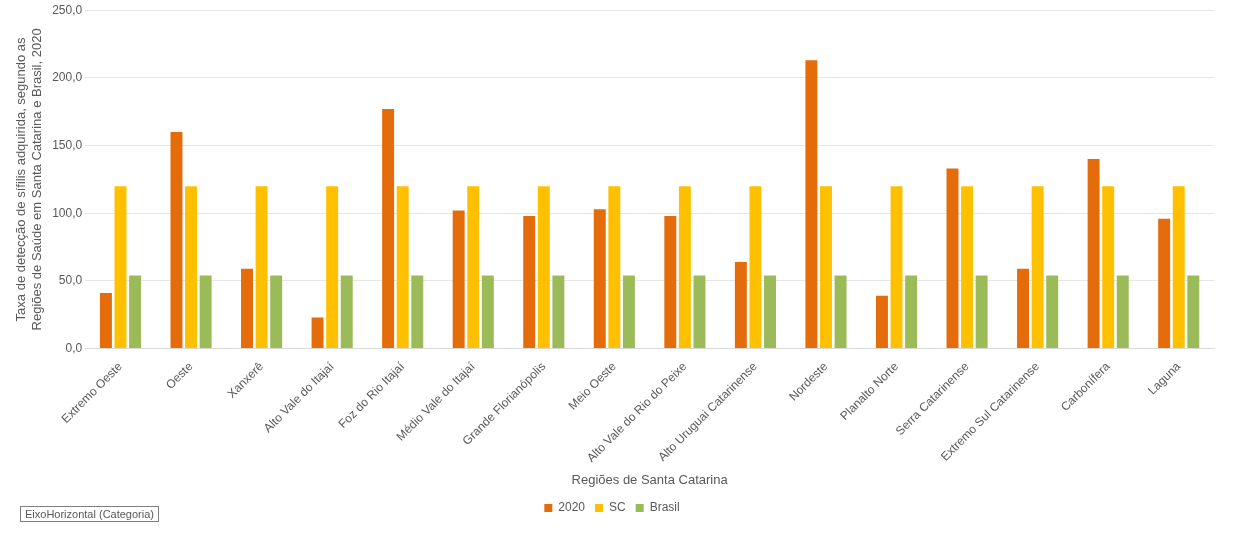 The height and width of the screenshot is (534, 1234). I want to click on y-tick-label: 100,0, so click(67, 212).